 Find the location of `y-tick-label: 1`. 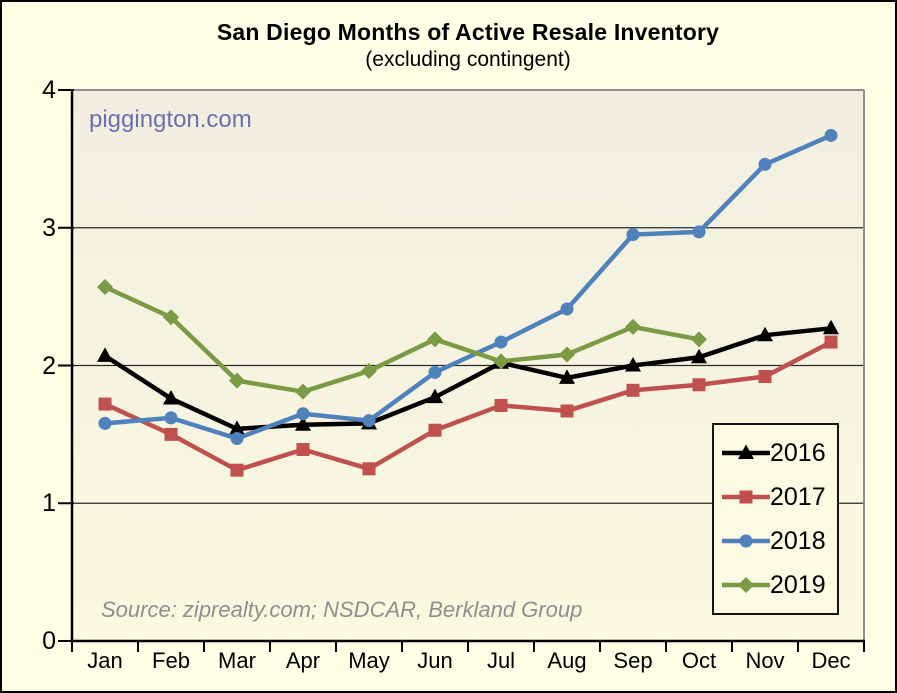

y-tick-label: 1 is located at coordinates (49, 503).